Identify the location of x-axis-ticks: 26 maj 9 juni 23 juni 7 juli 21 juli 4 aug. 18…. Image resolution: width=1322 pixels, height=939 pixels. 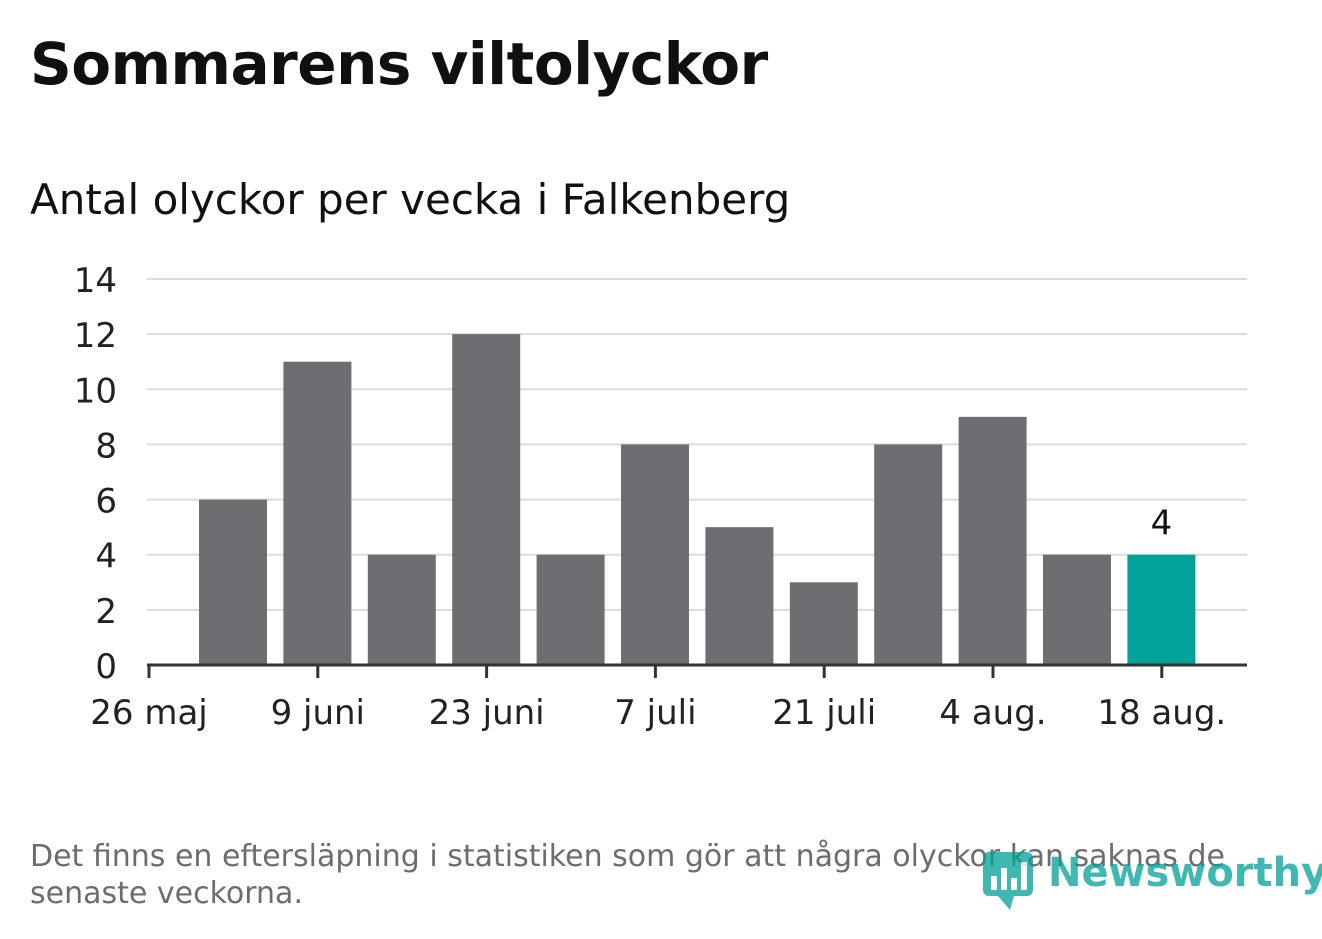
(658, 699).